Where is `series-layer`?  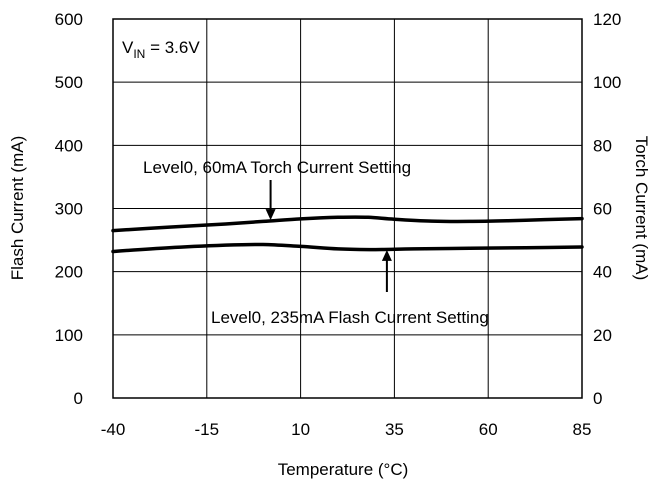
series-layer is located at coordinates (347, 234).